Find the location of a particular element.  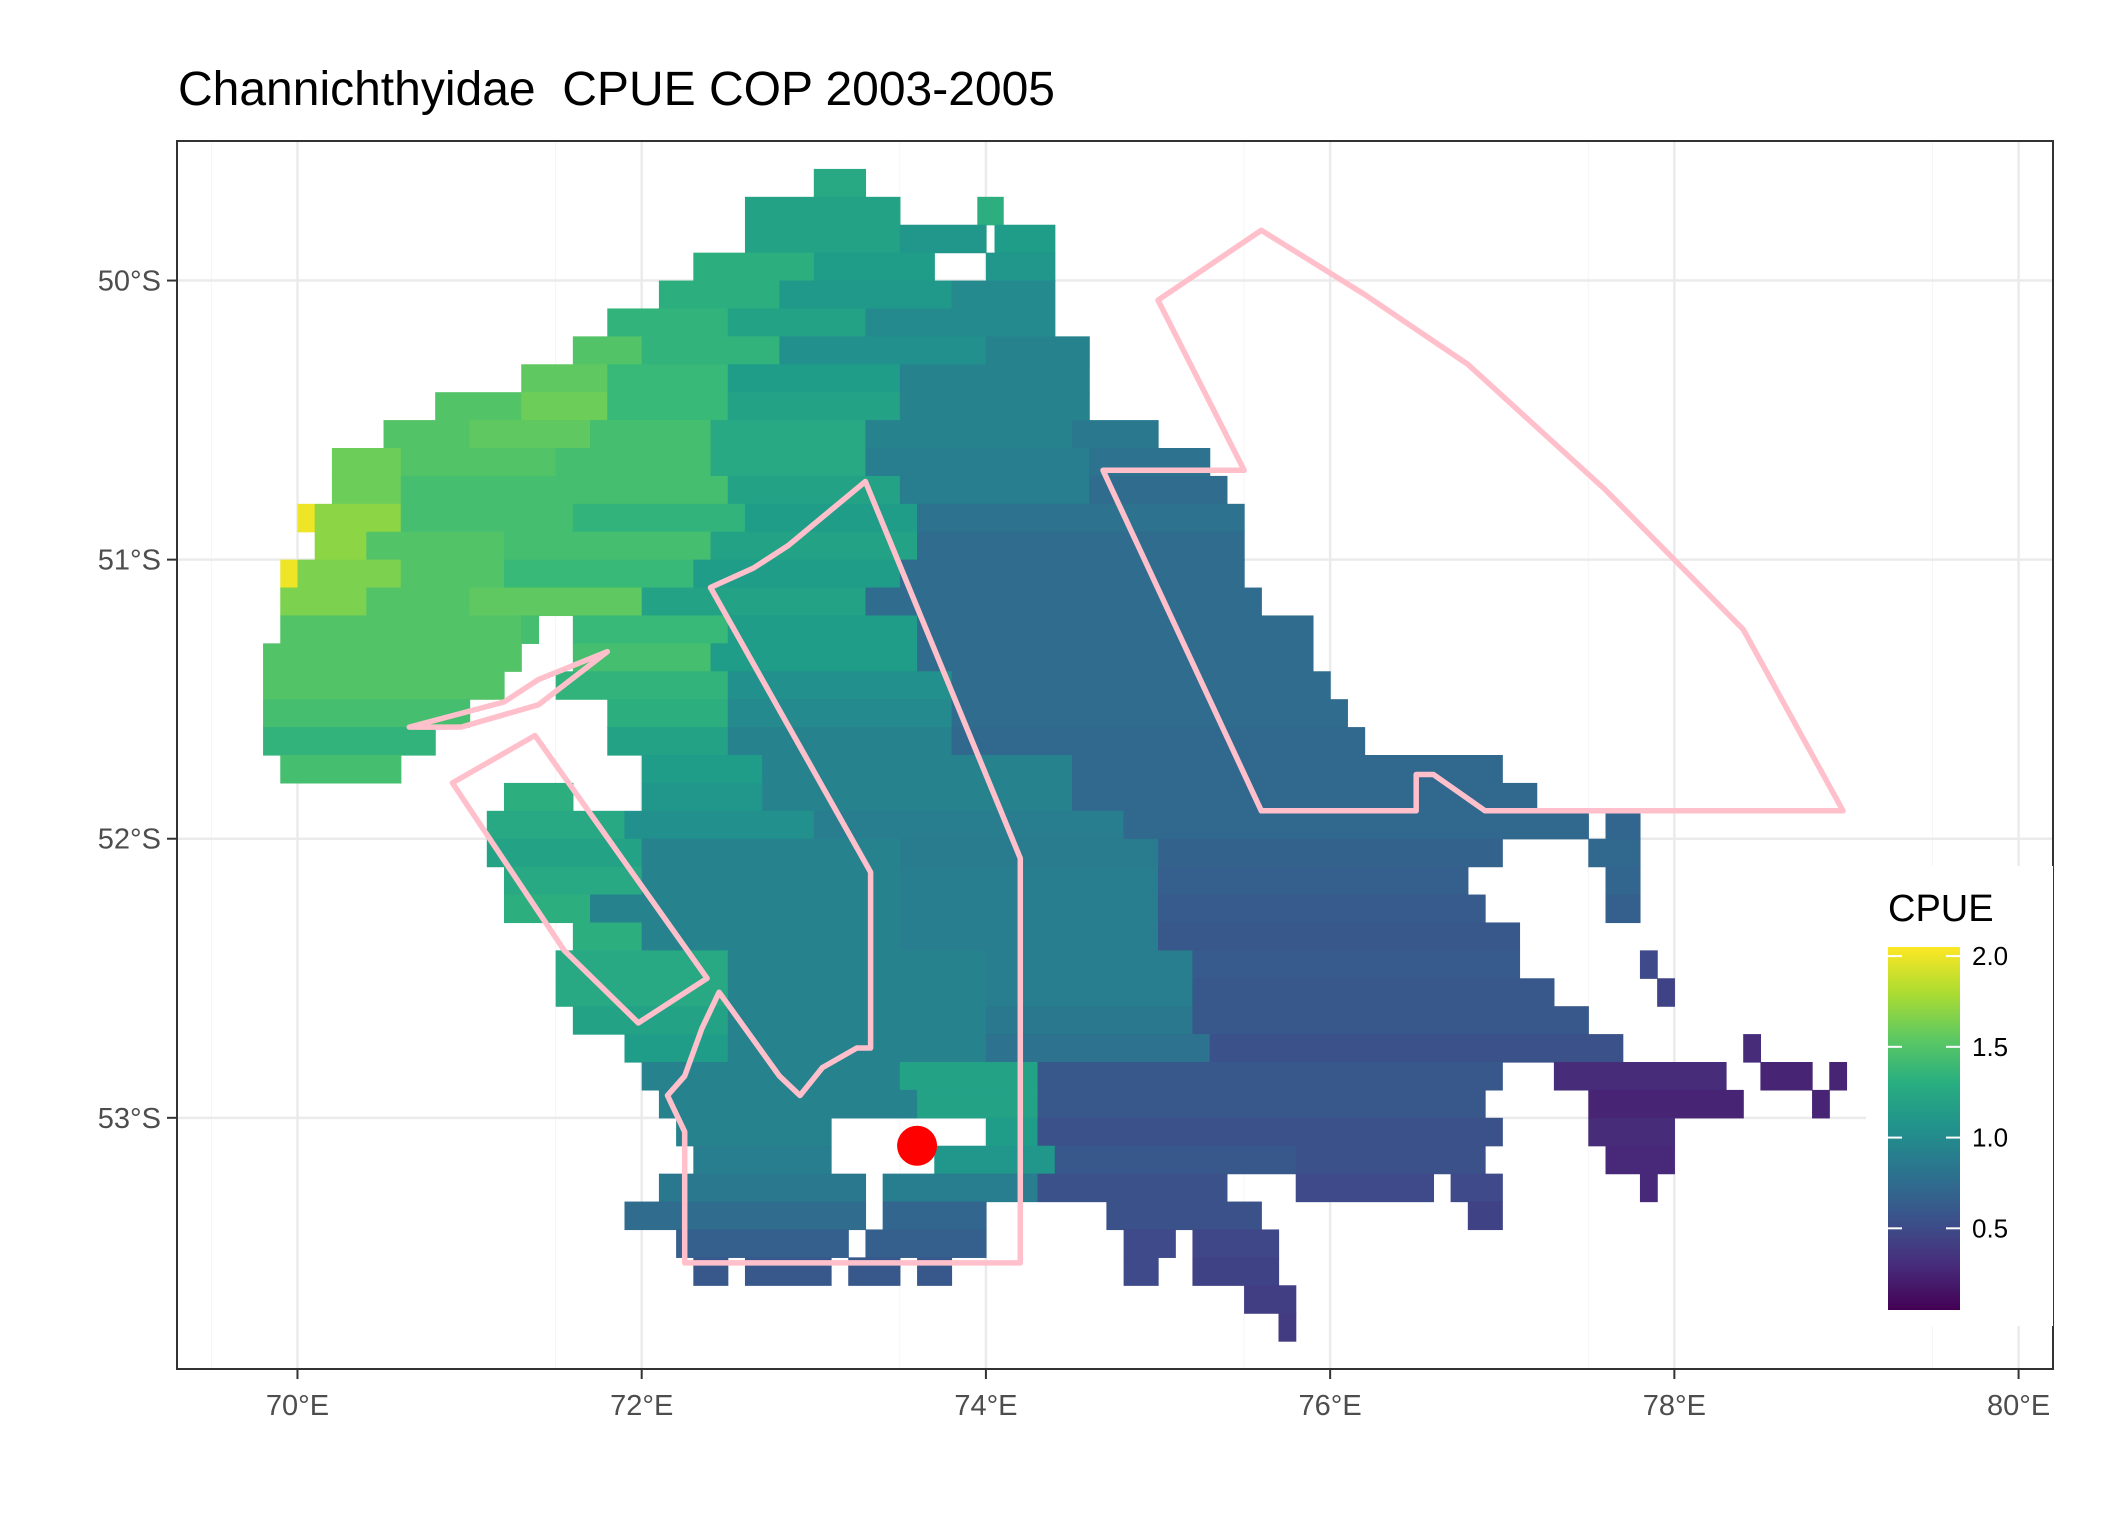

x-tick-label: 78°E is located at coordinates (1674, 1406).